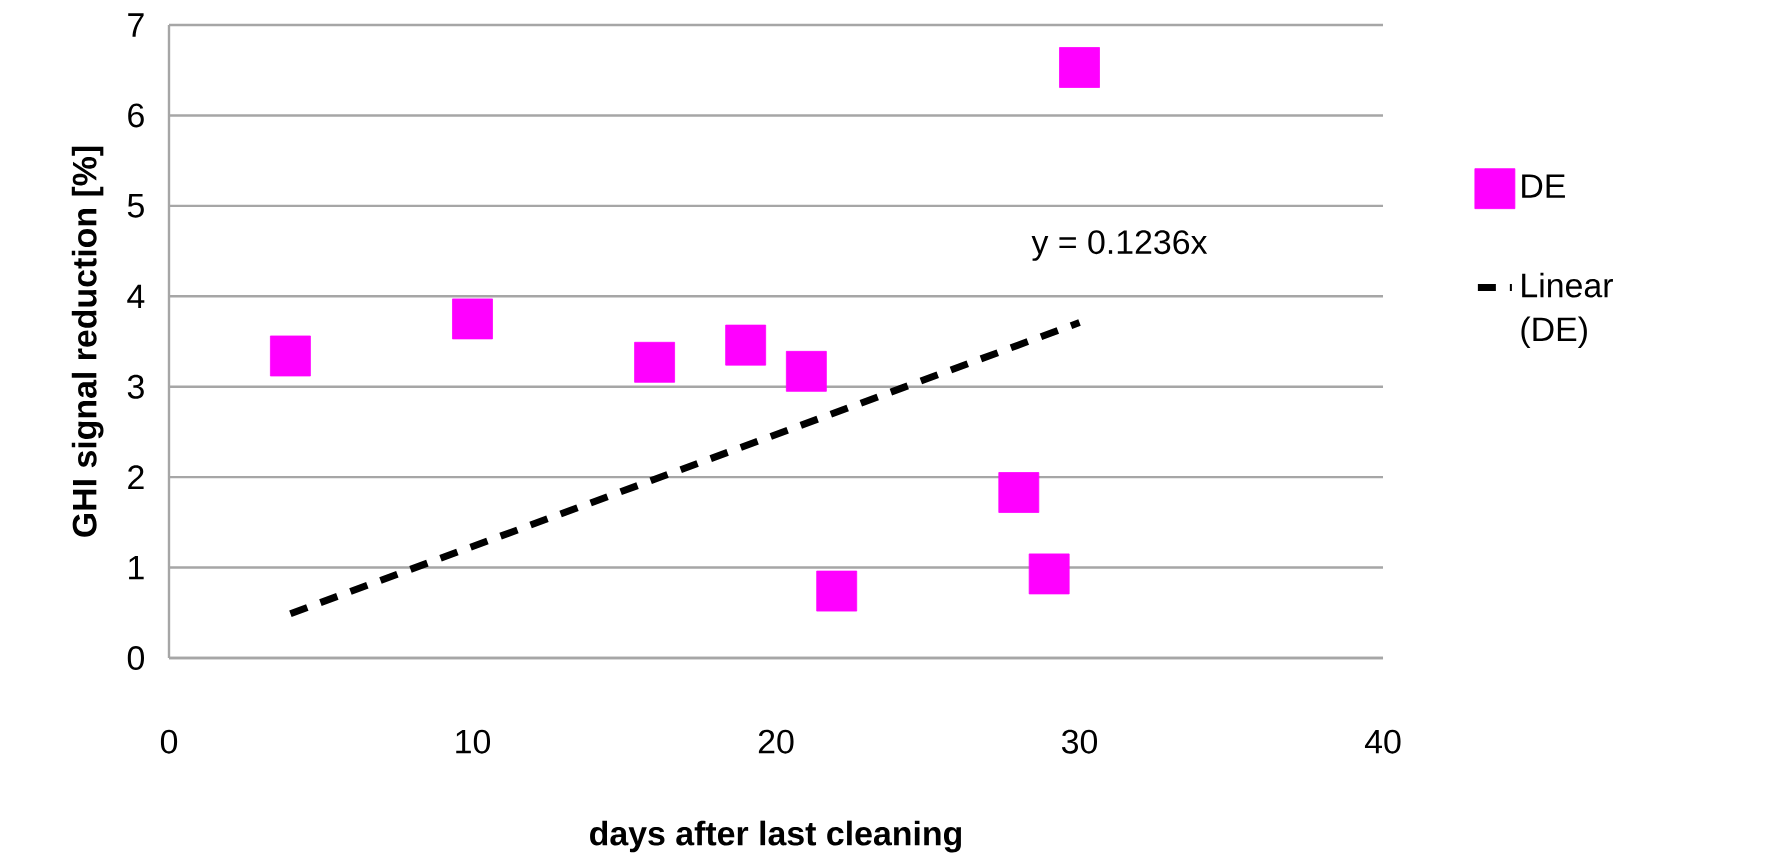 This screenshot has height=860, width=1787. I want to click on y-tick-label: 6, so click(136, 115).